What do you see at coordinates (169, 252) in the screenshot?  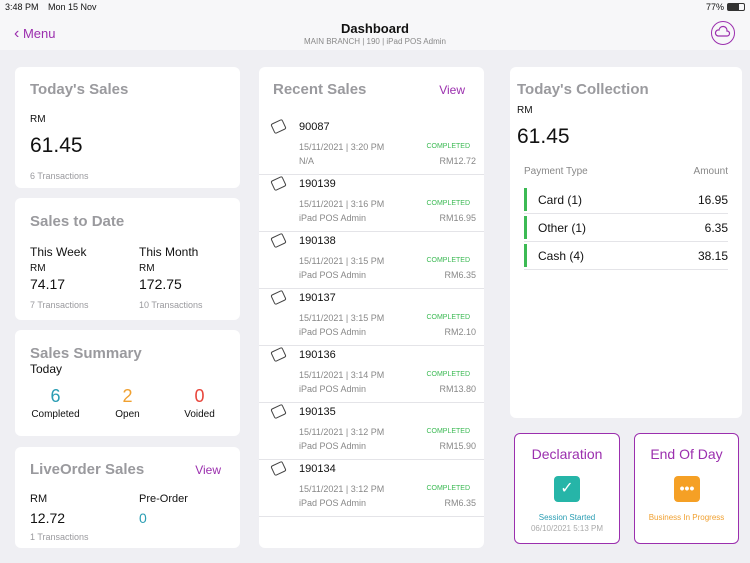 I see `period-label: This Month` at bounding box center [169, 252].